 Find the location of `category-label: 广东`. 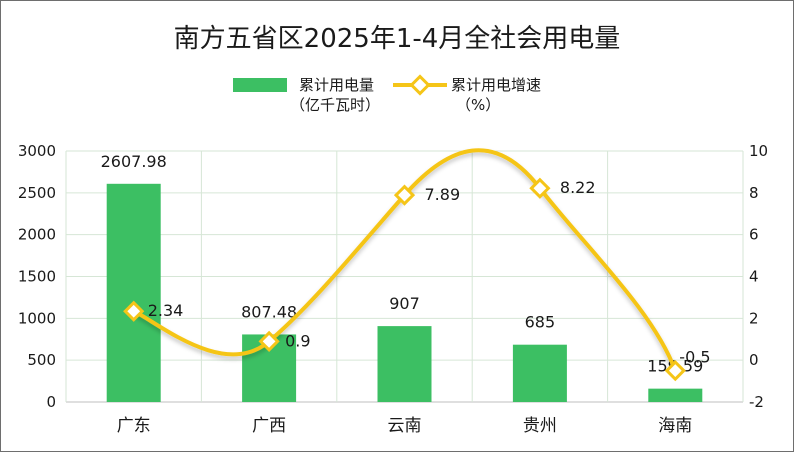

category-label: 广东 is located at coordinates (134, 426).